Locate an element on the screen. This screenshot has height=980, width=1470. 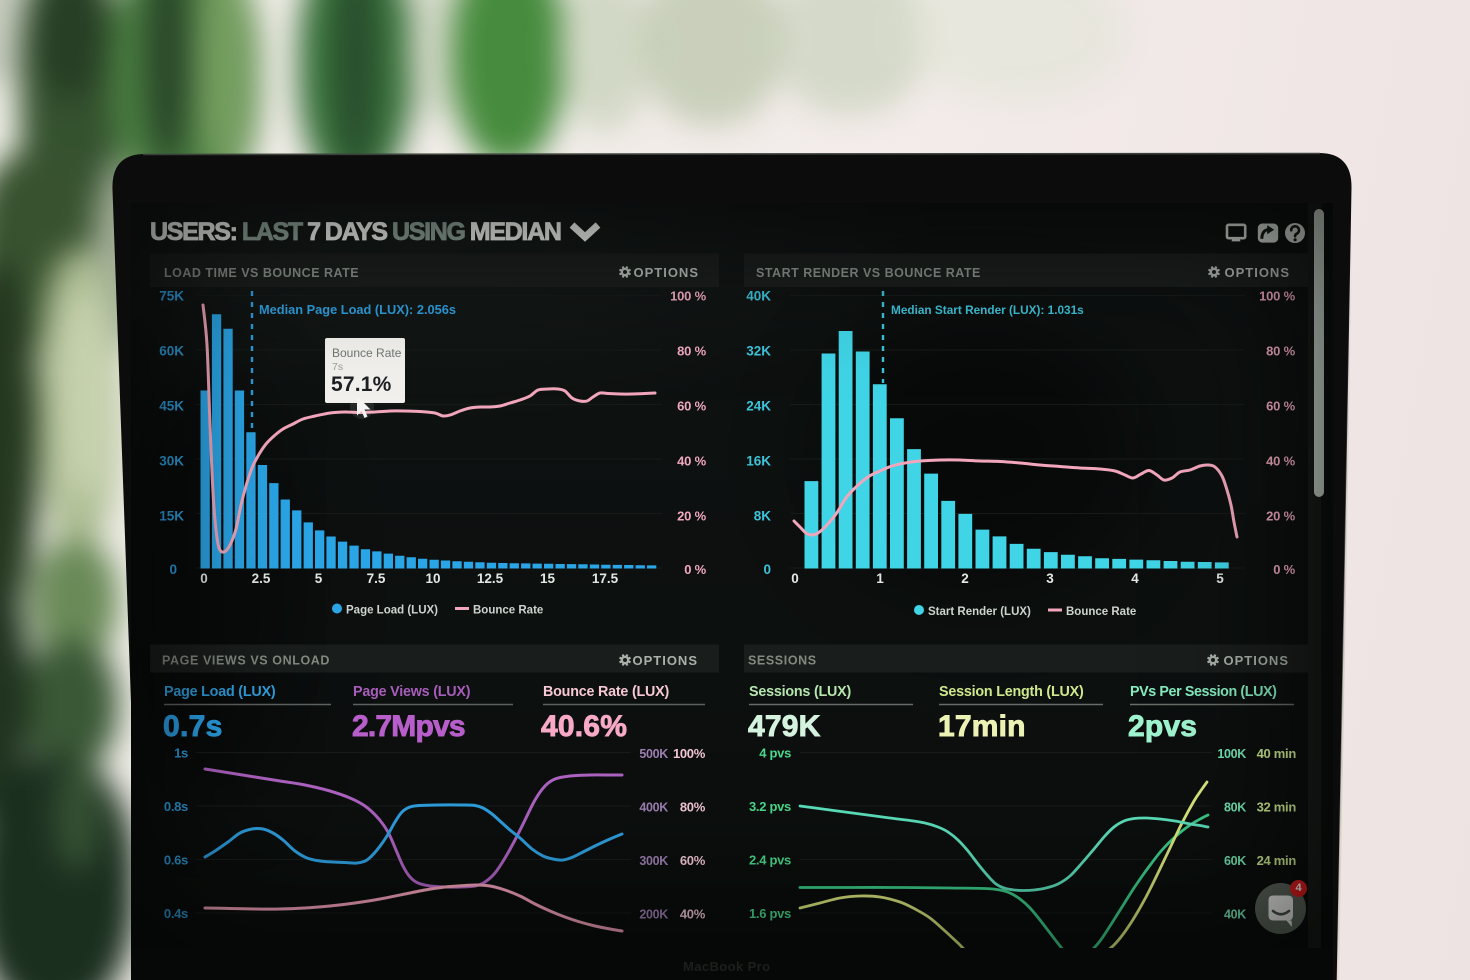
svg-text: 8K is located at coordinates (763, 516).